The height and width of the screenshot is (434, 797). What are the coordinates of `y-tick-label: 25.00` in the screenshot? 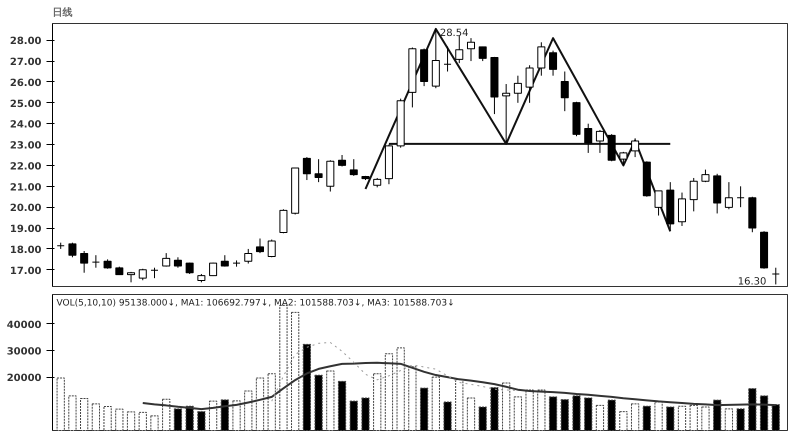 It's located at (26, 104).